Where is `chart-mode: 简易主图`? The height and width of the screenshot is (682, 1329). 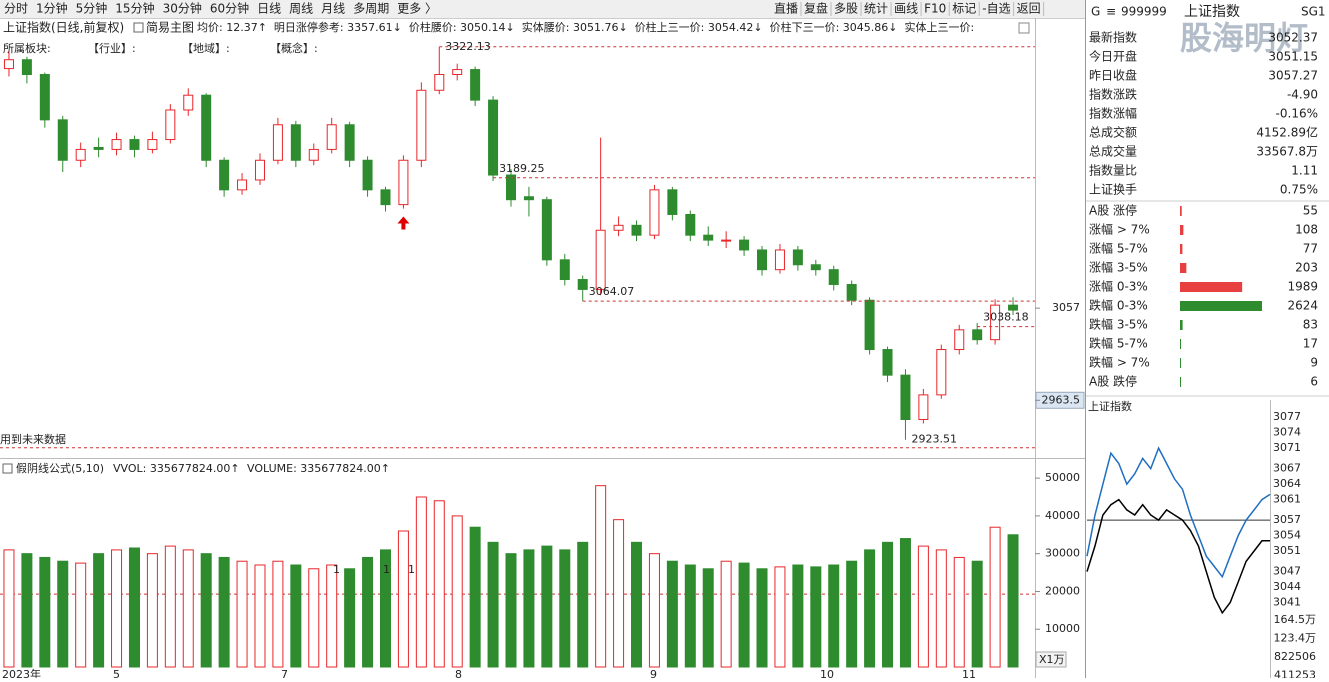 chart-mode: 简易主图 is located at coordinates (170, 28).